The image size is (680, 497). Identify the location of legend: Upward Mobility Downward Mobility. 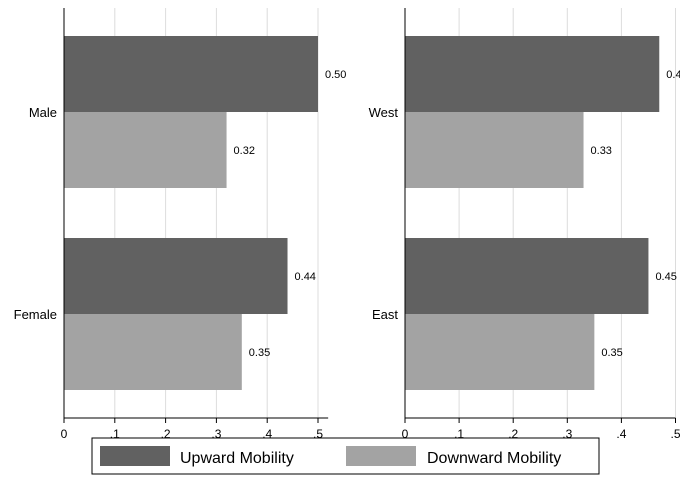
(345, 456).